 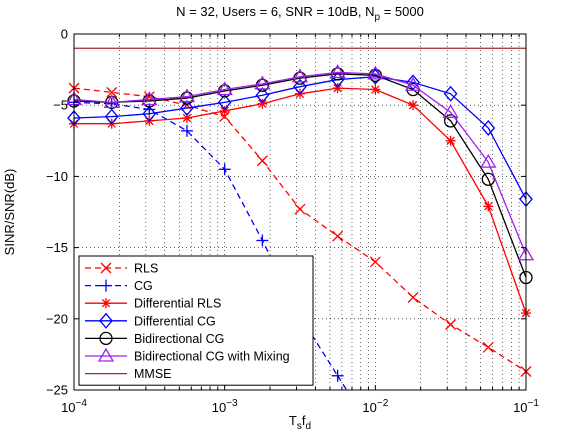 I want to click on legend-box, so click(x=196, y=320).